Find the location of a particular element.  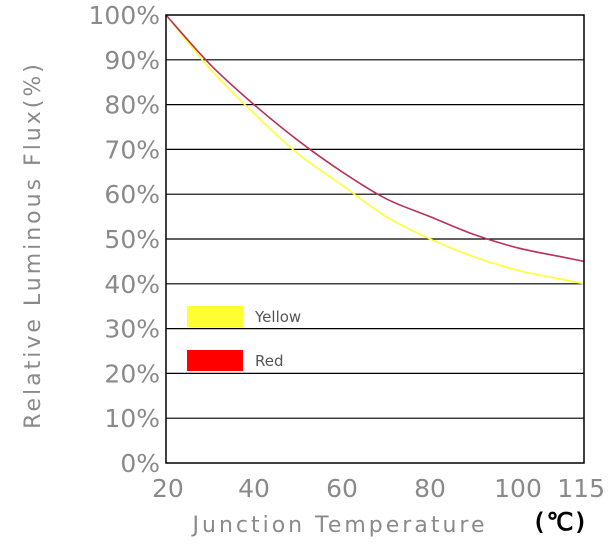

y-tick-label: 40% is located at coordinates (132, 284).